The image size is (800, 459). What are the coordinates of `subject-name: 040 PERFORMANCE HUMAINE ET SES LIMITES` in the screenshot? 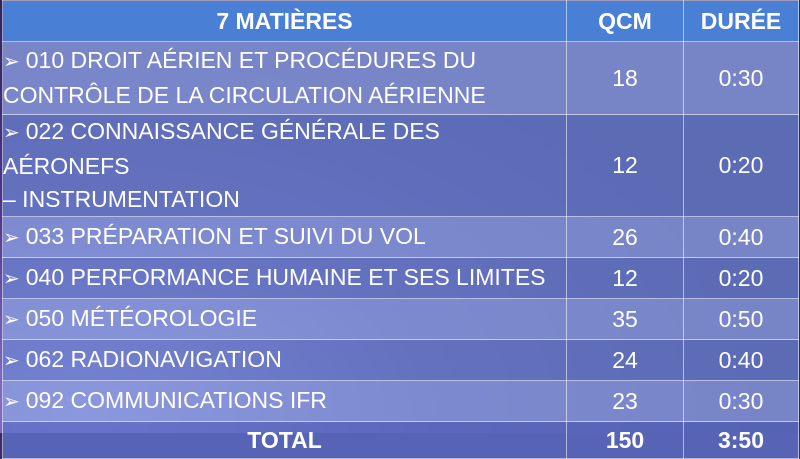 It's located at (285, 276).